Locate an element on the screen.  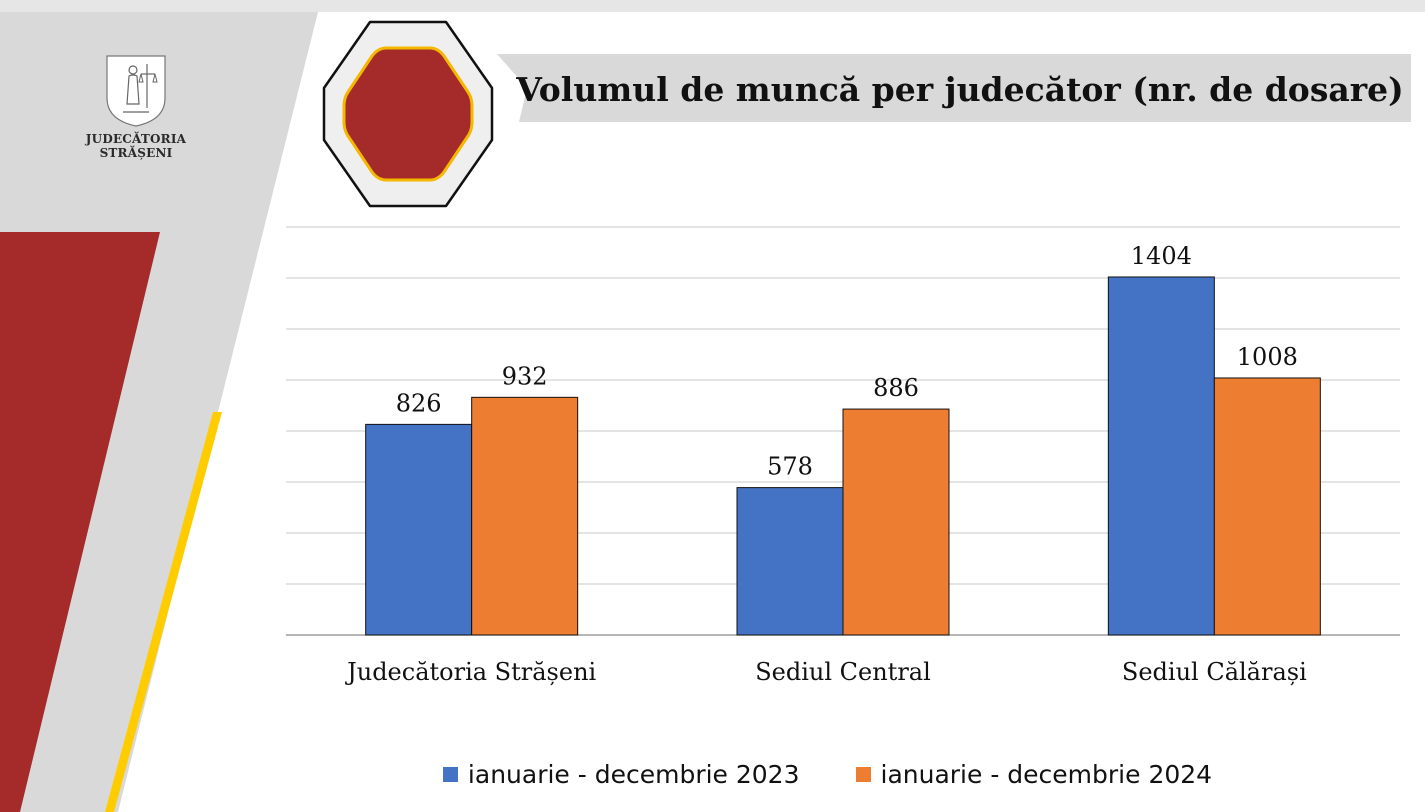
title-banner is located at coordinates (954, 88).